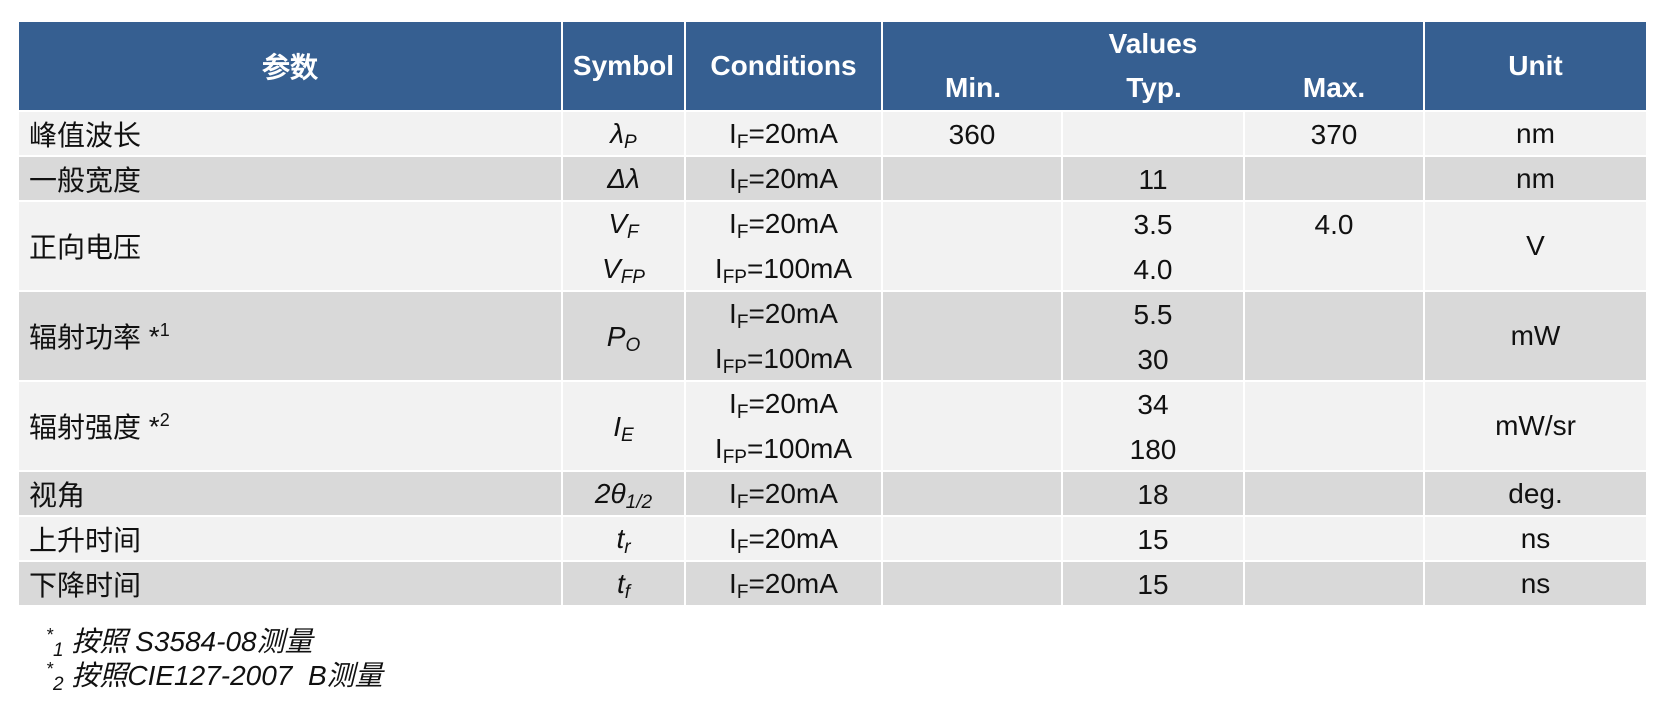  What do you see at coordinates (1334, 87) in the screenshot?
I see `text: Max.` at bounding box center [1334, 87].